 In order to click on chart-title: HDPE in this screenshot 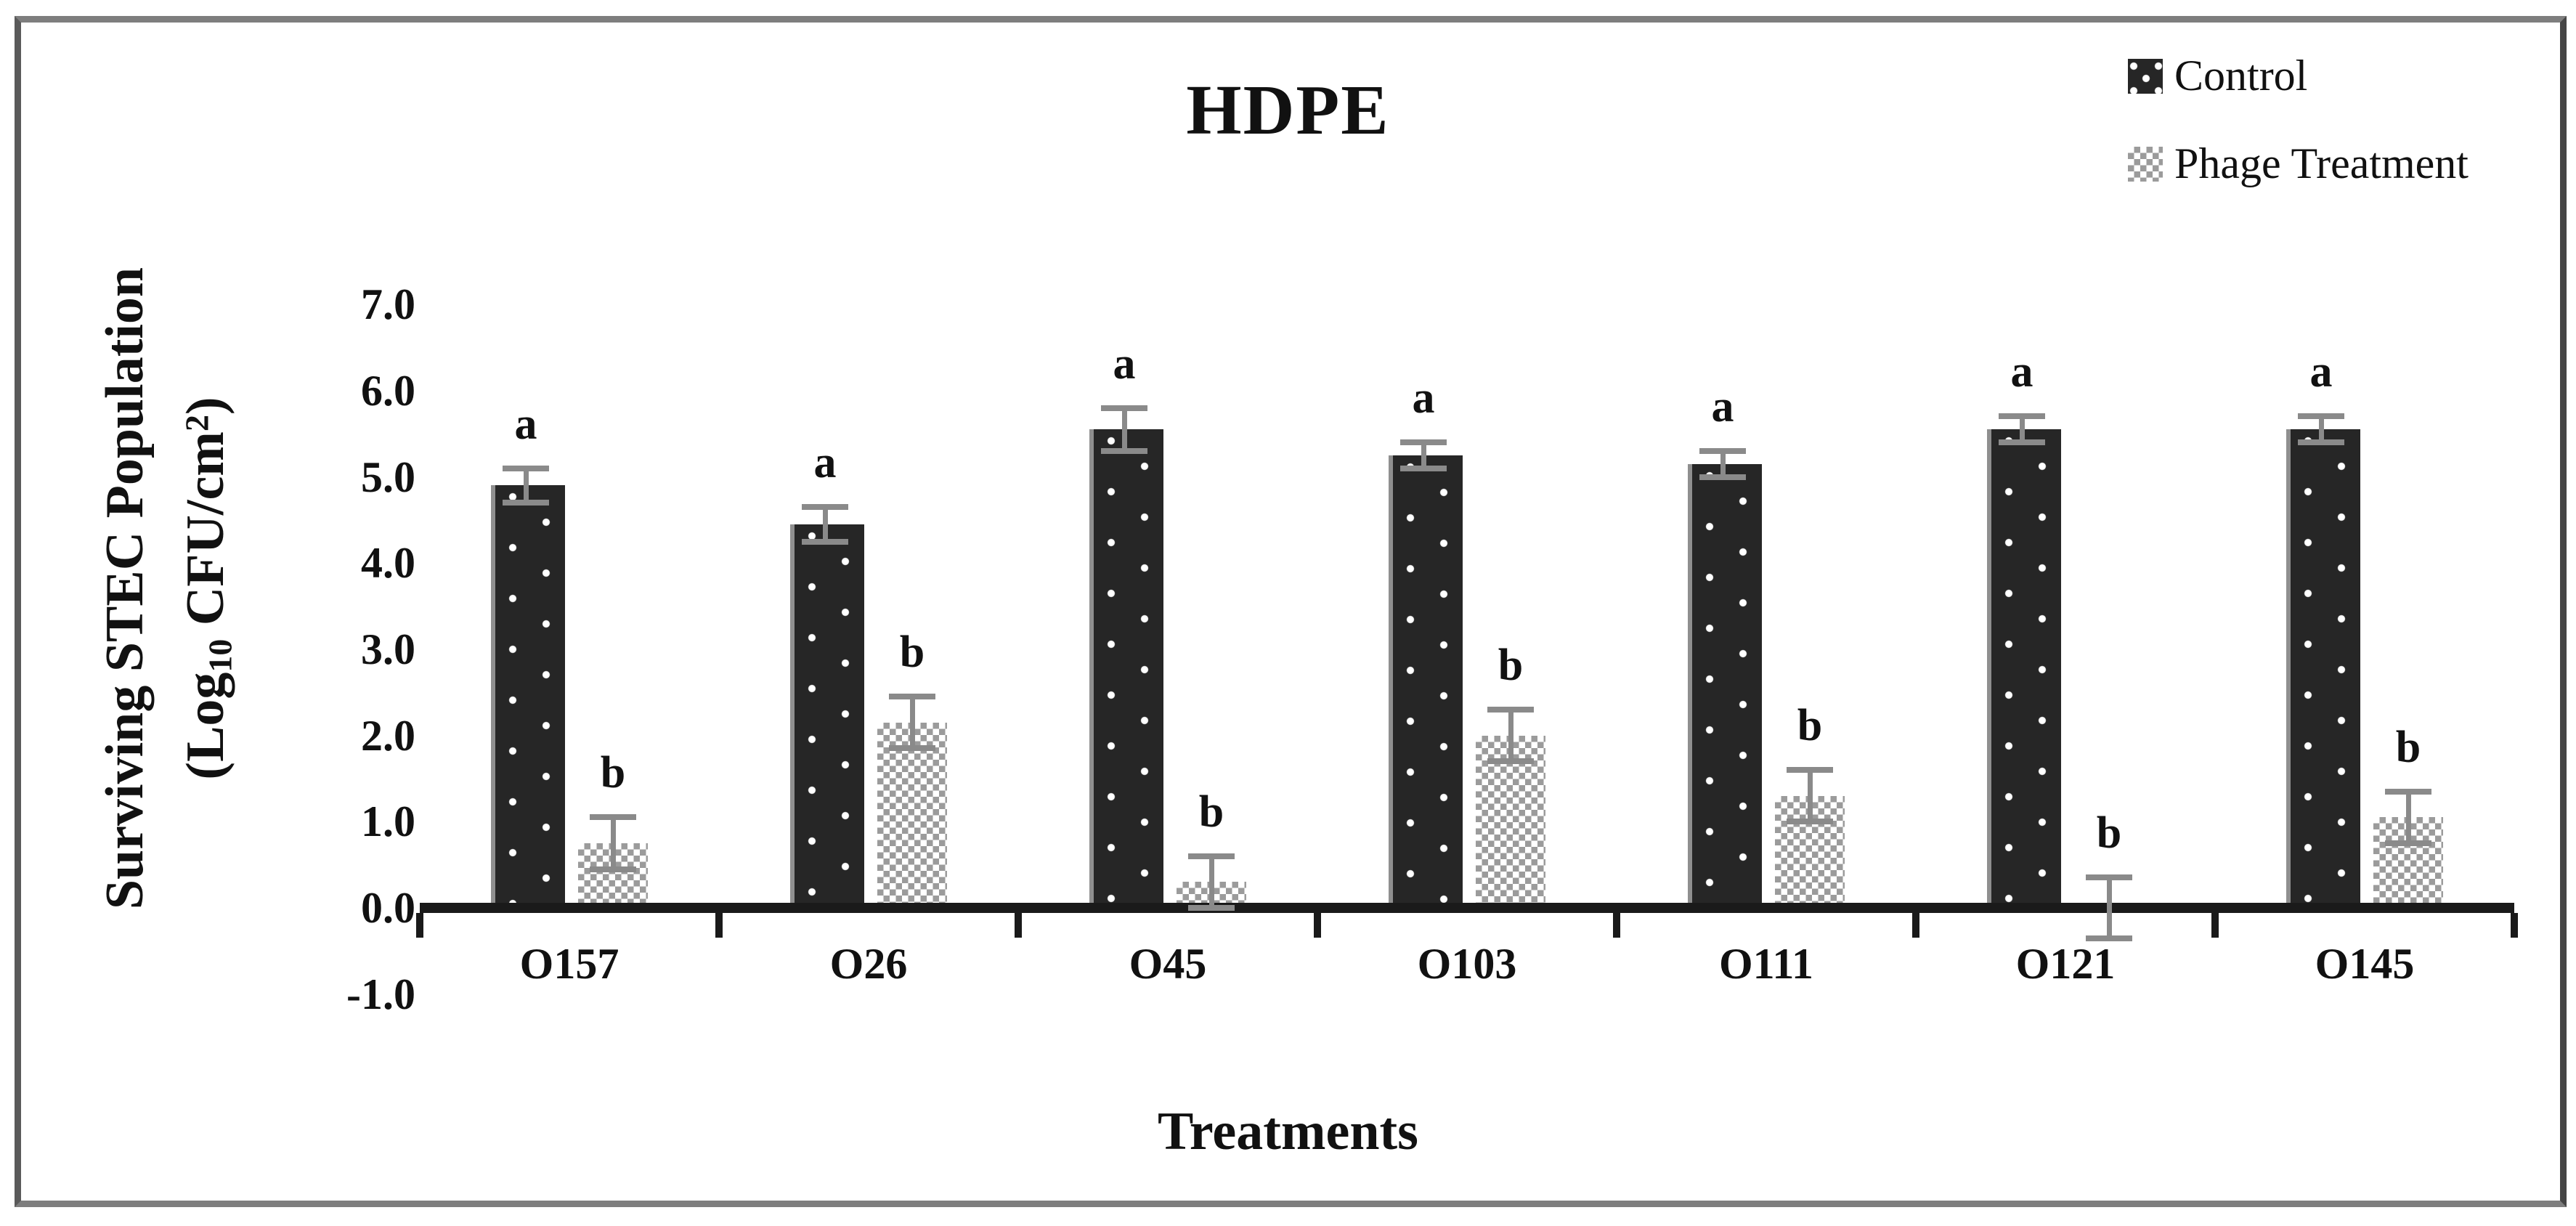, I will do `click(1288, 110)`.